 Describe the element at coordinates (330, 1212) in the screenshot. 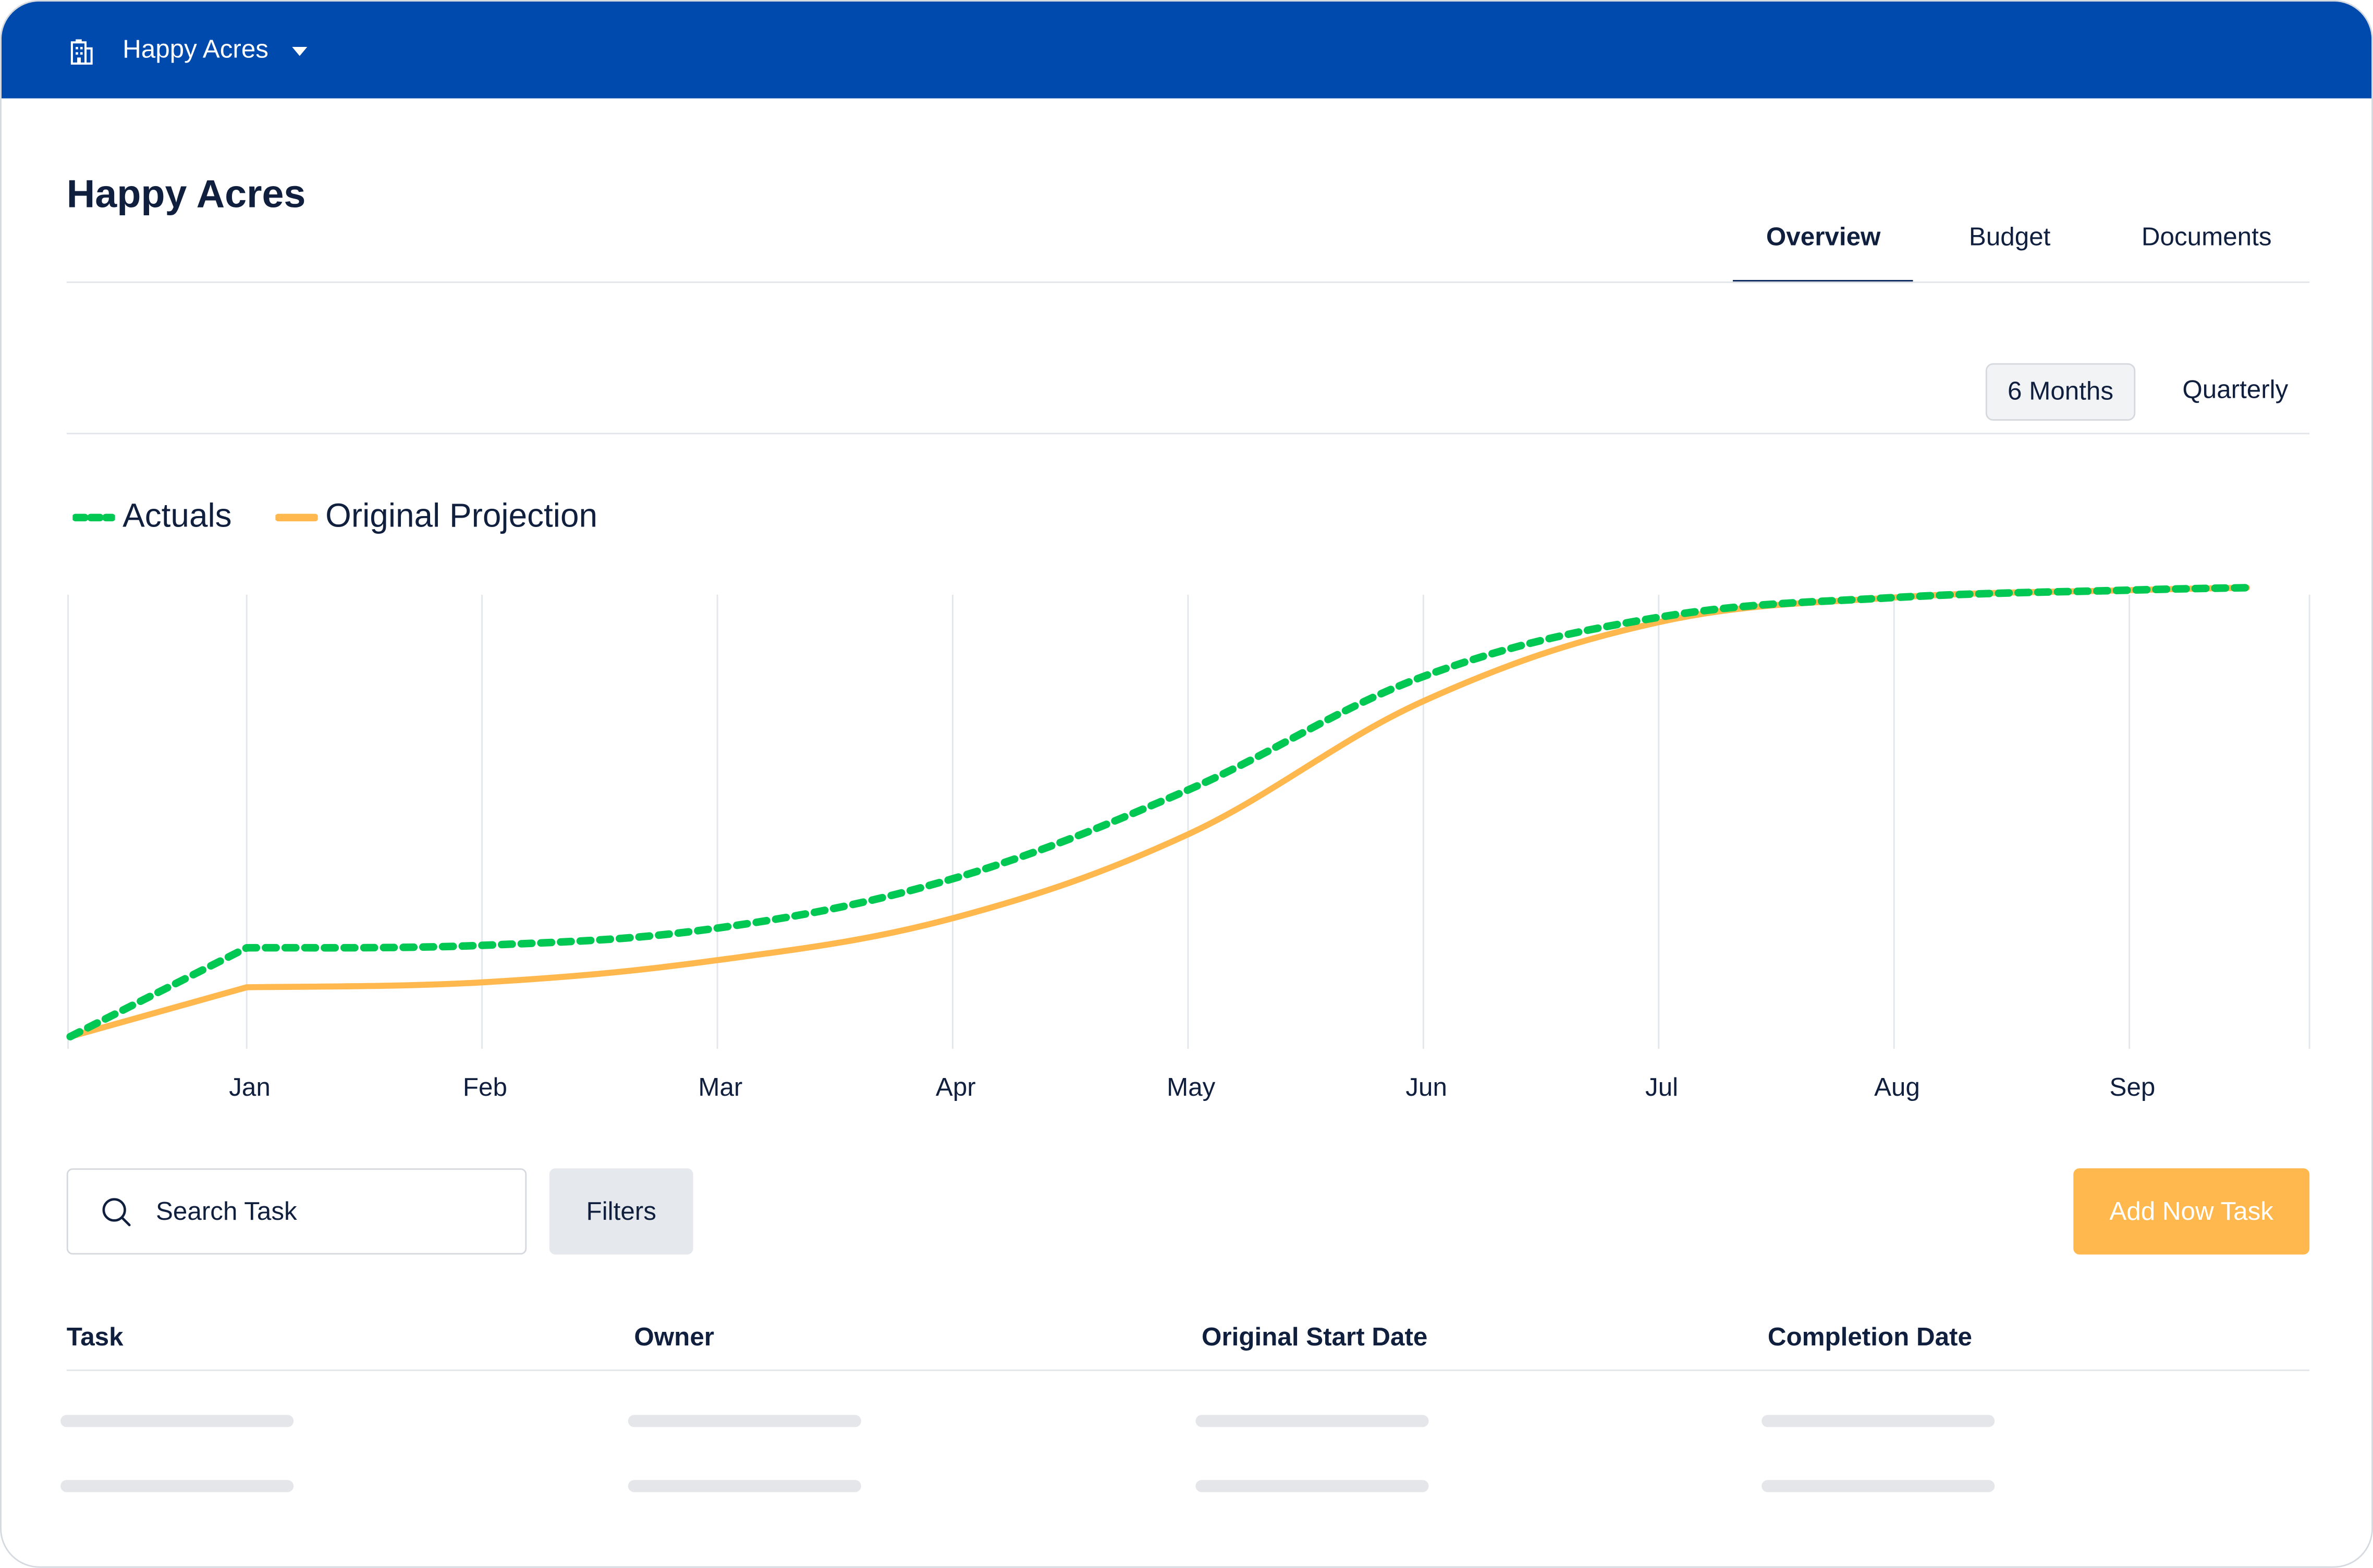

I see `search-input` at that location.